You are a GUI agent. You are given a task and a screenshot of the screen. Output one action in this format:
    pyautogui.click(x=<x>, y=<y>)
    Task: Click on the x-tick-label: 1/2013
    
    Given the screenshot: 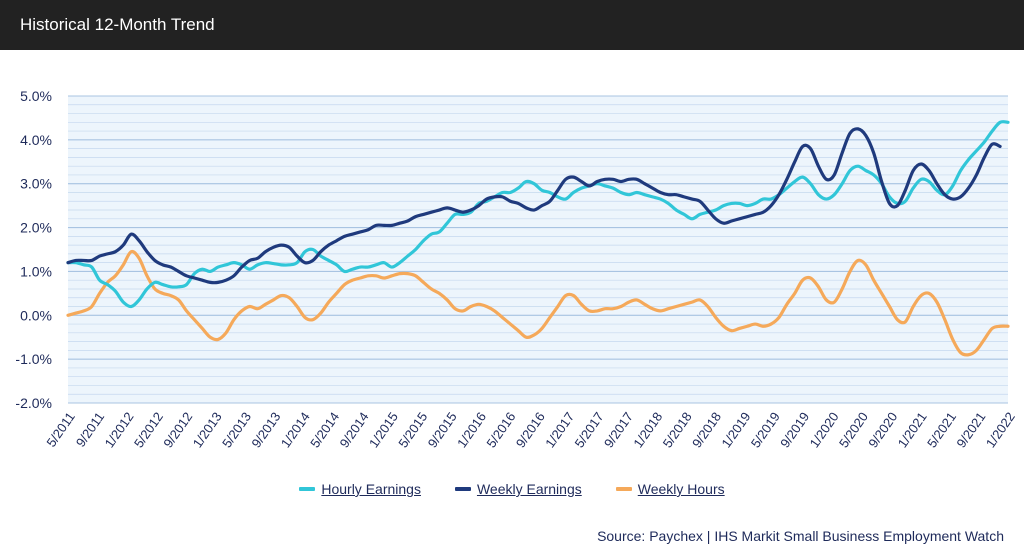 What is the action you would take?
    pyautogui.click(x=207, y=429)
    